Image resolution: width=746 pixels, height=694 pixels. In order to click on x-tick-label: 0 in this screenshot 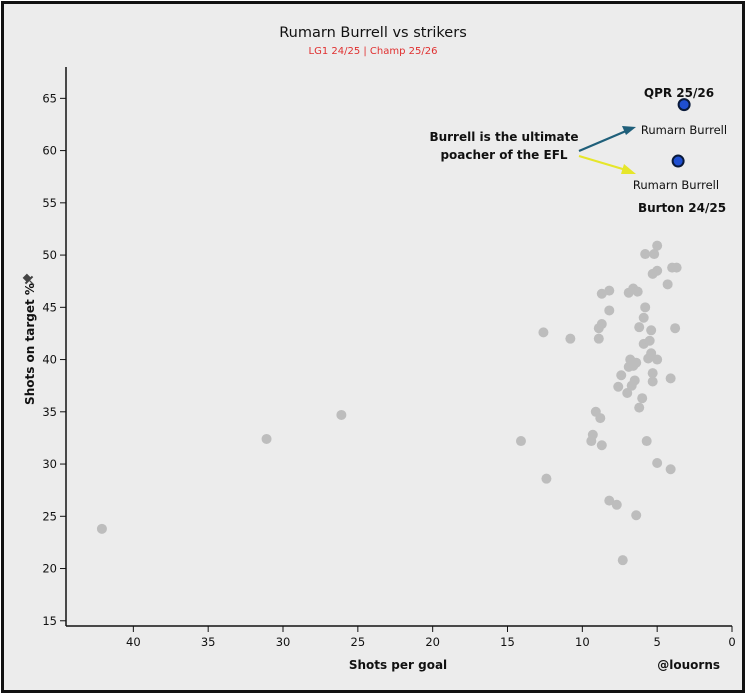, I will do `click(731, 642)`.